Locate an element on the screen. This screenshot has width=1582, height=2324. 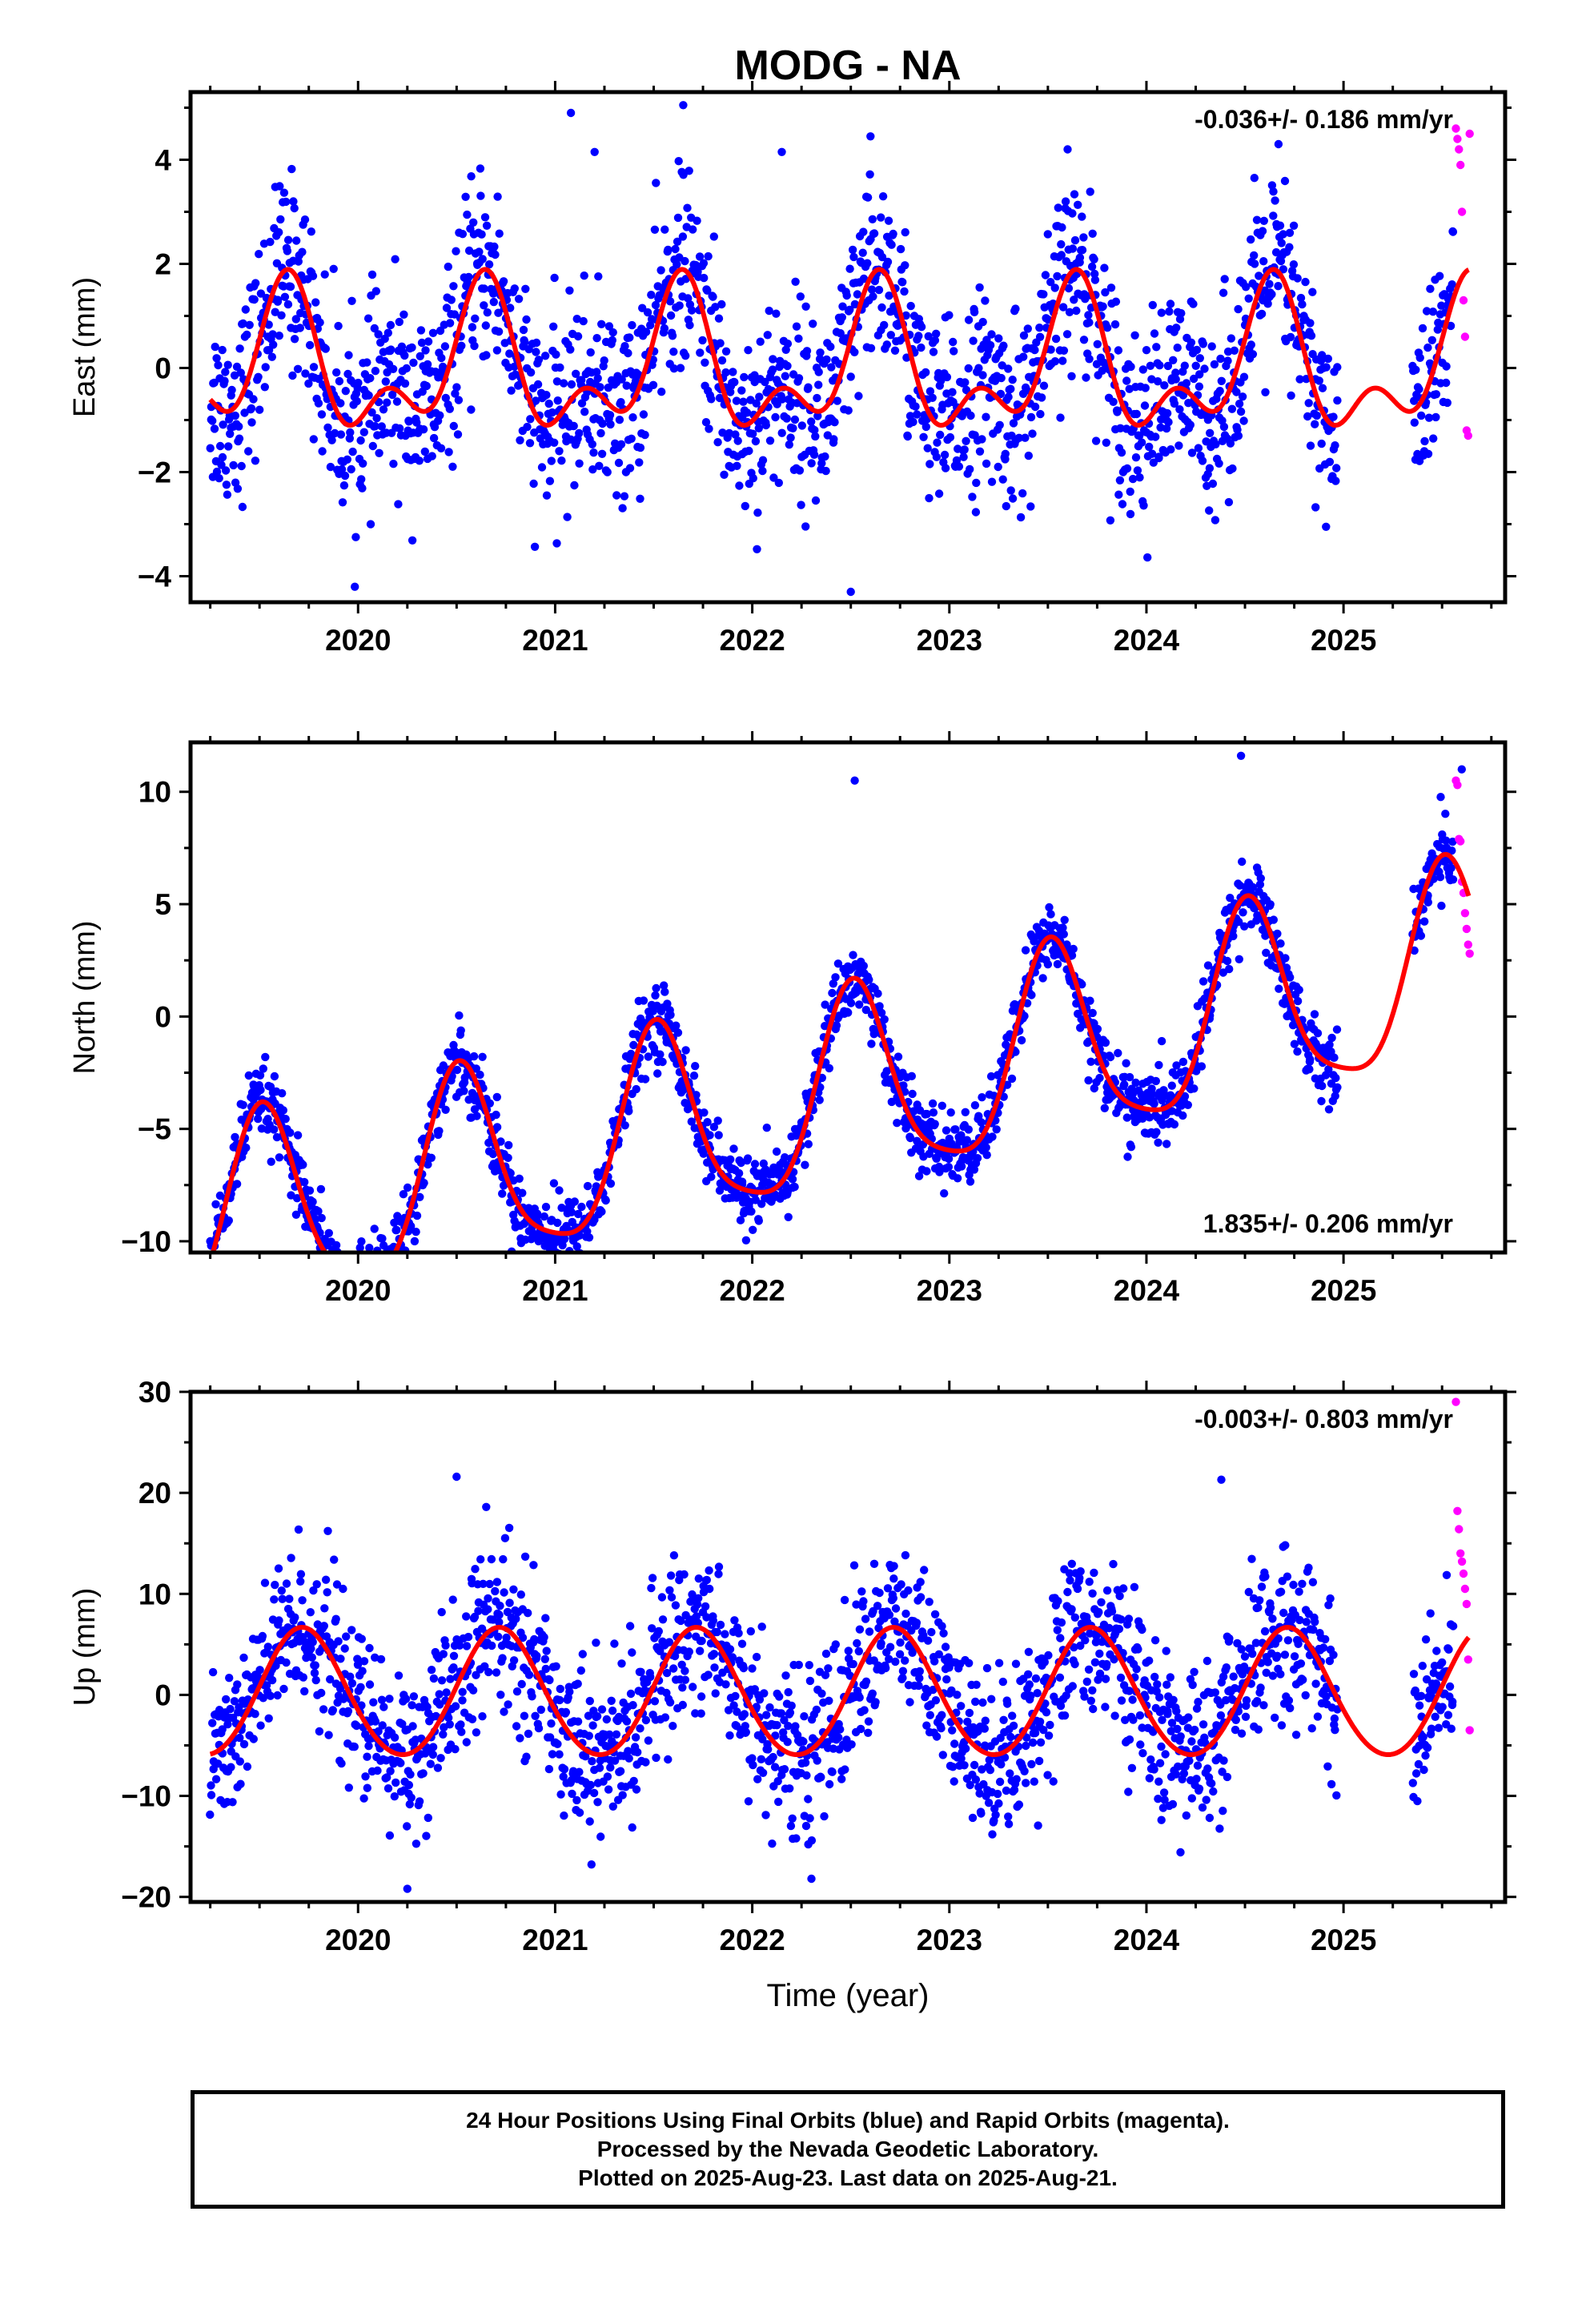
rapid-orbit-point is located at coordinates (1458, 785).